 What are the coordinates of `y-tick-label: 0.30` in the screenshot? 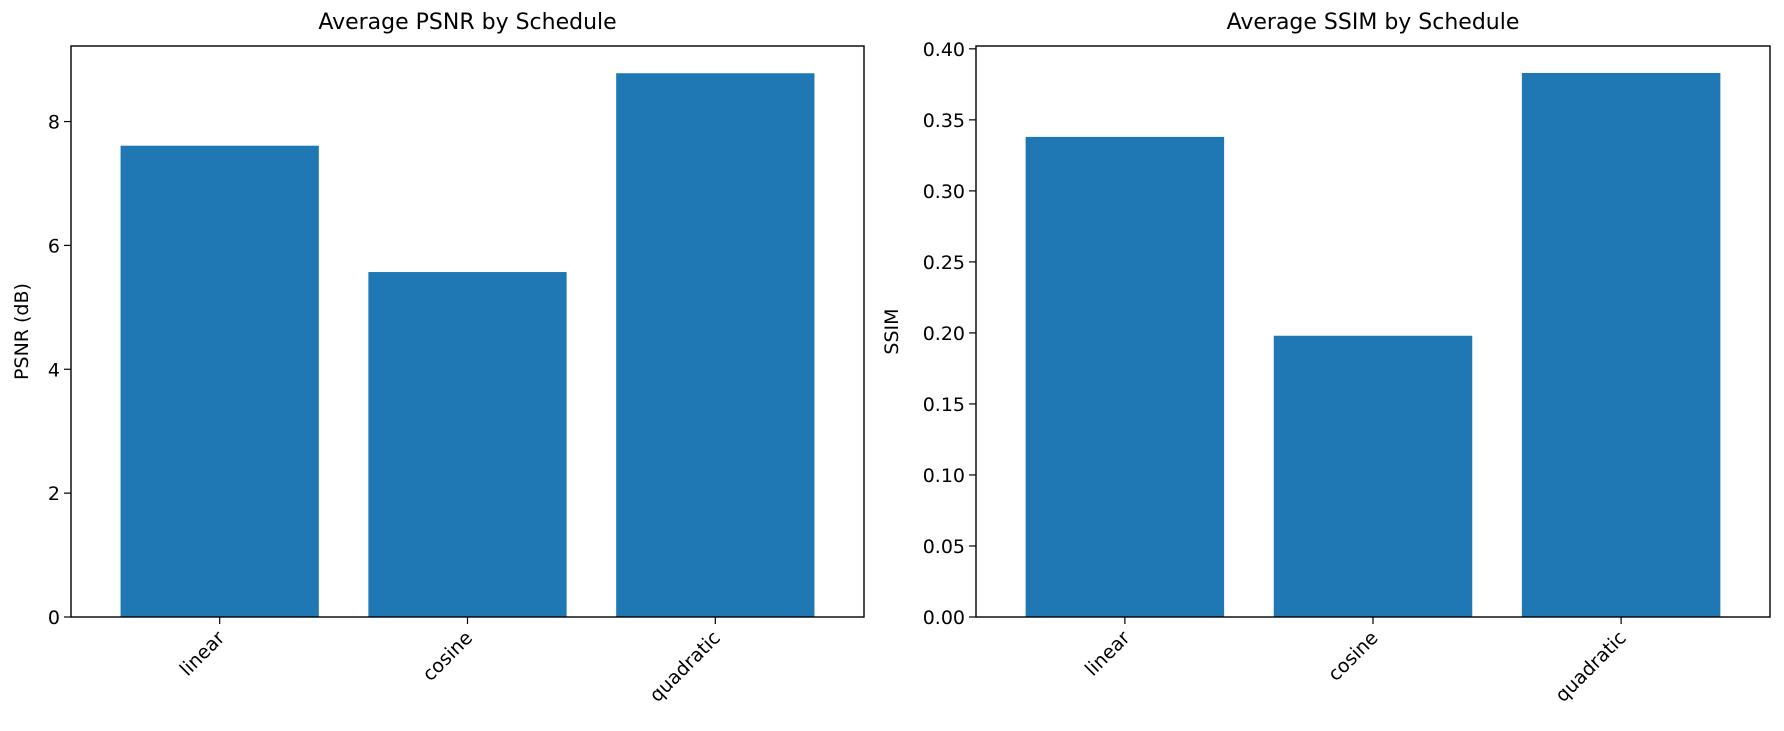 It's located at (944, 192).